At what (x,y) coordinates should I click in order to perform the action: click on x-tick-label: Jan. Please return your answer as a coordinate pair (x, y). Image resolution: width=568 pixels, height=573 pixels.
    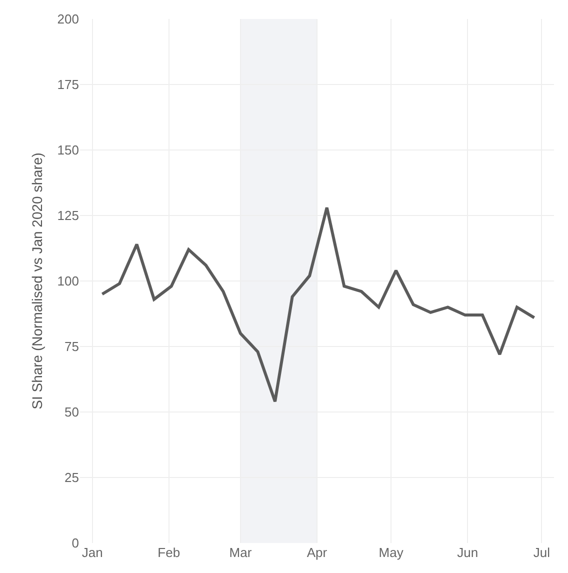
    Looking at the image, I should click on (92, 552).